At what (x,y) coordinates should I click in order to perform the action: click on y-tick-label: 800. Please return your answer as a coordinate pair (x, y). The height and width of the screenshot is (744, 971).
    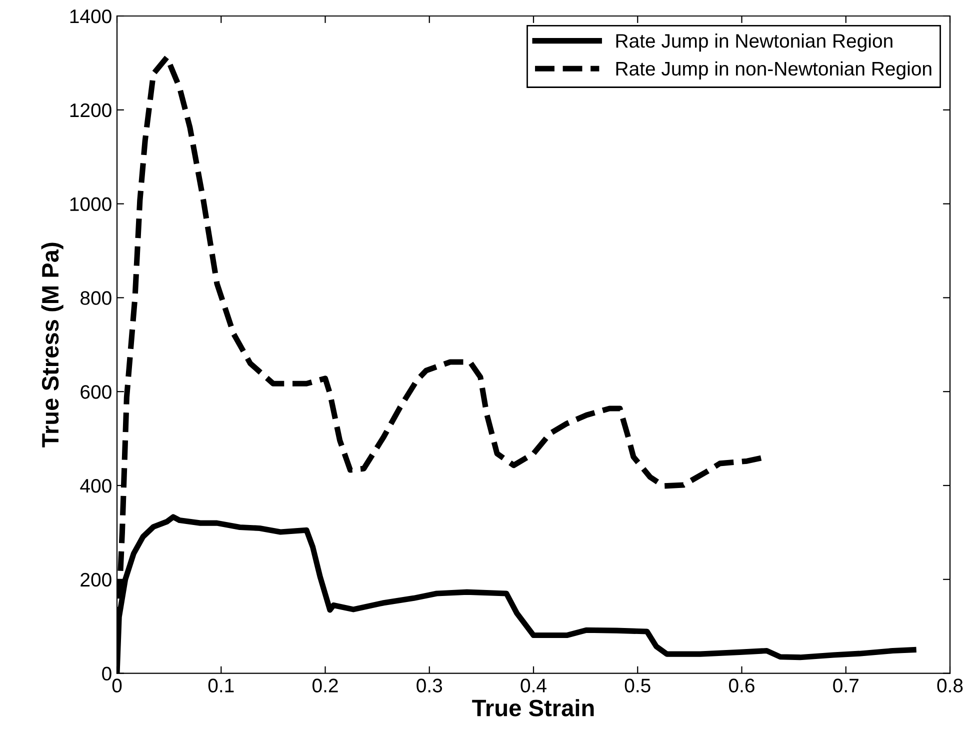
    Looking at the image, I should click on (96, 298).